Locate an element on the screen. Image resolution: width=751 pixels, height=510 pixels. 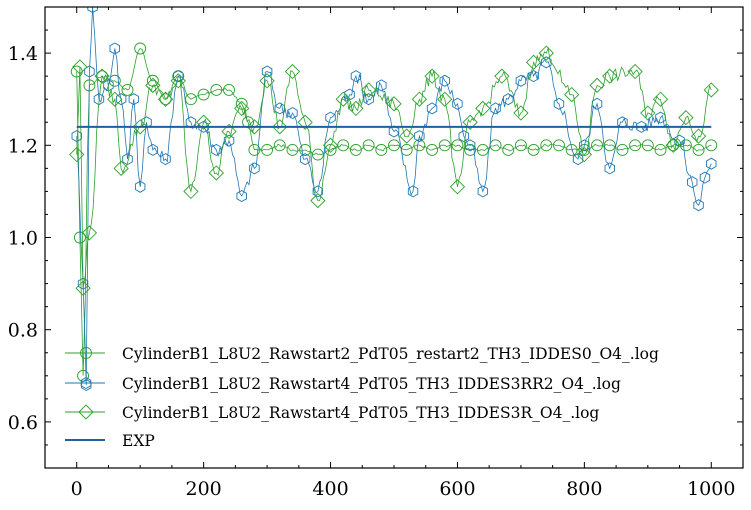
y-tick-label: 0.8 is located at coordinates (23, 331).